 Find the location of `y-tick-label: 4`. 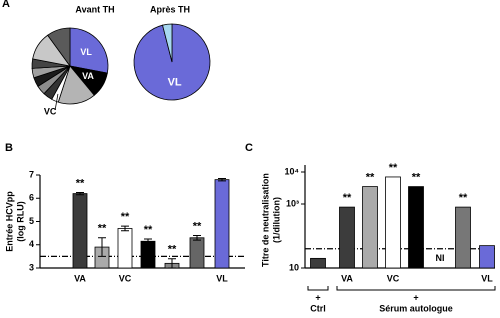

y-tick-label: 4 is located at coordinates (31, 244).